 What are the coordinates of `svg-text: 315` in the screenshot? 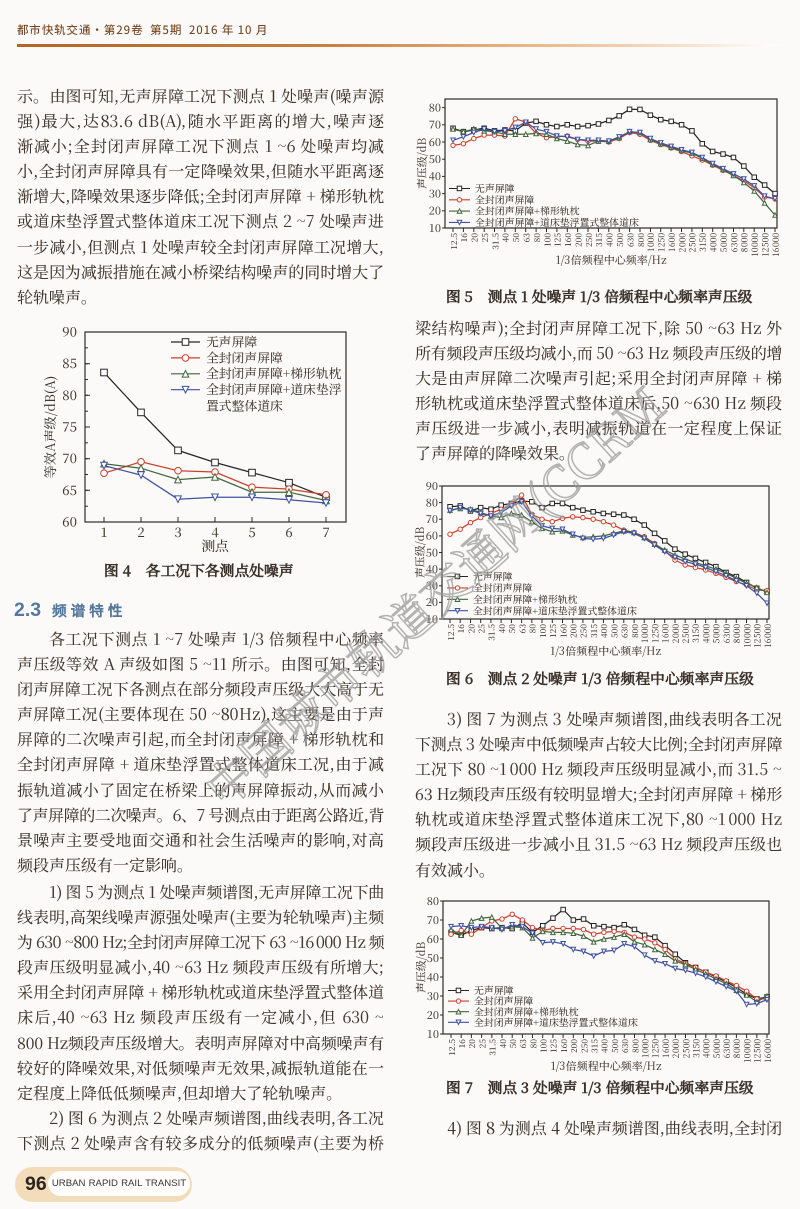 It's located at (595, 1046).